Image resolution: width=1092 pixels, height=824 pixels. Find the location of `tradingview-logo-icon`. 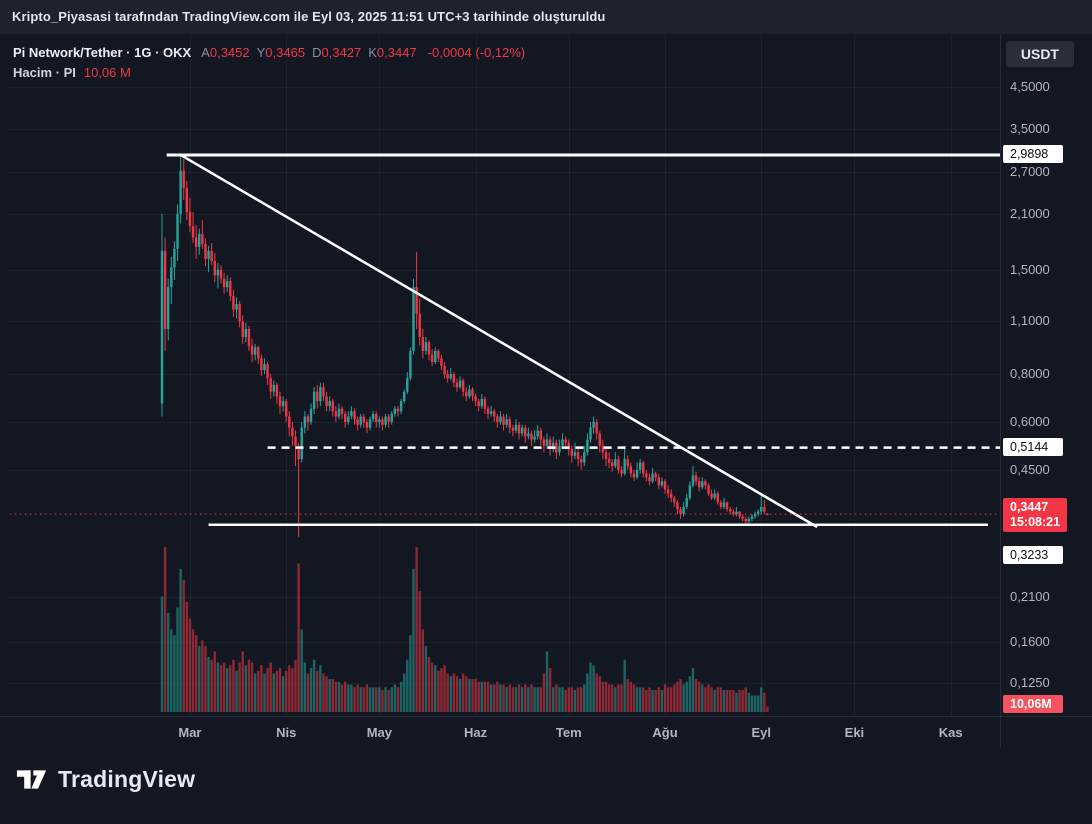

tradingview-logo-icon is located at coordinates (31, 779).